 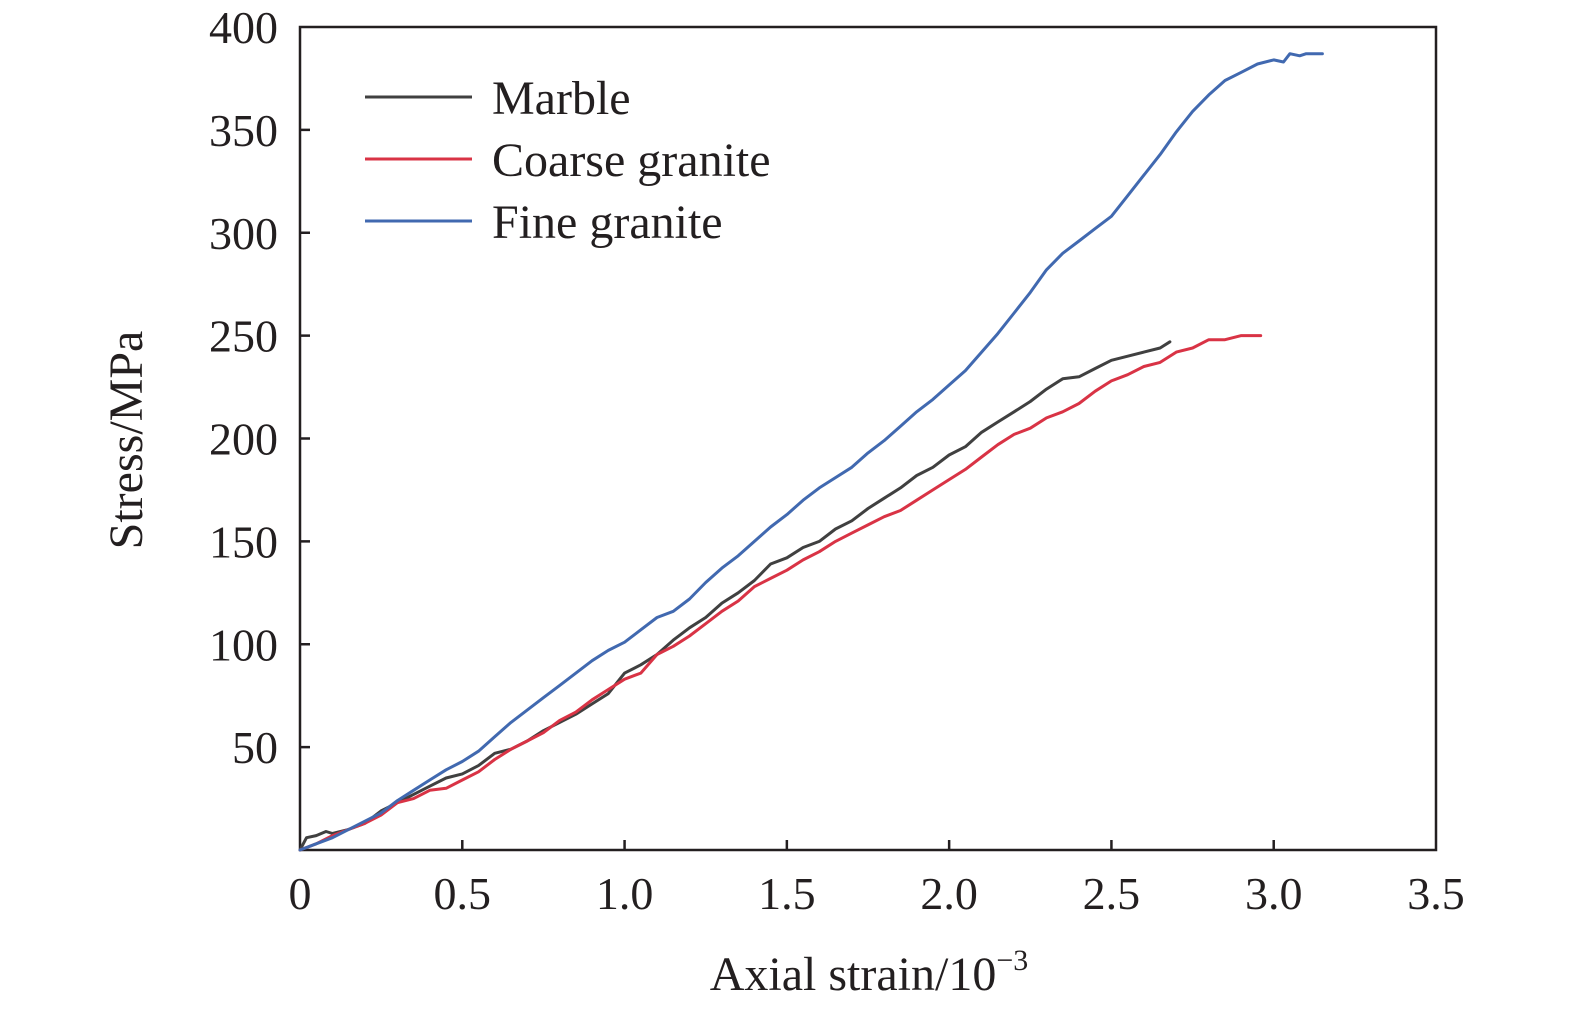 I want to click on y-tick-label: 400, so click(x=243, y=27).